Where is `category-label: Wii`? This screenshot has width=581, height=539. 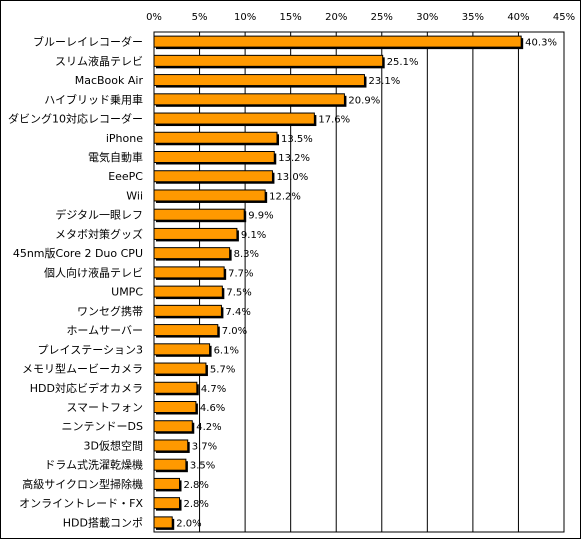
category-label: Wii is located at coordinates (134, 195).